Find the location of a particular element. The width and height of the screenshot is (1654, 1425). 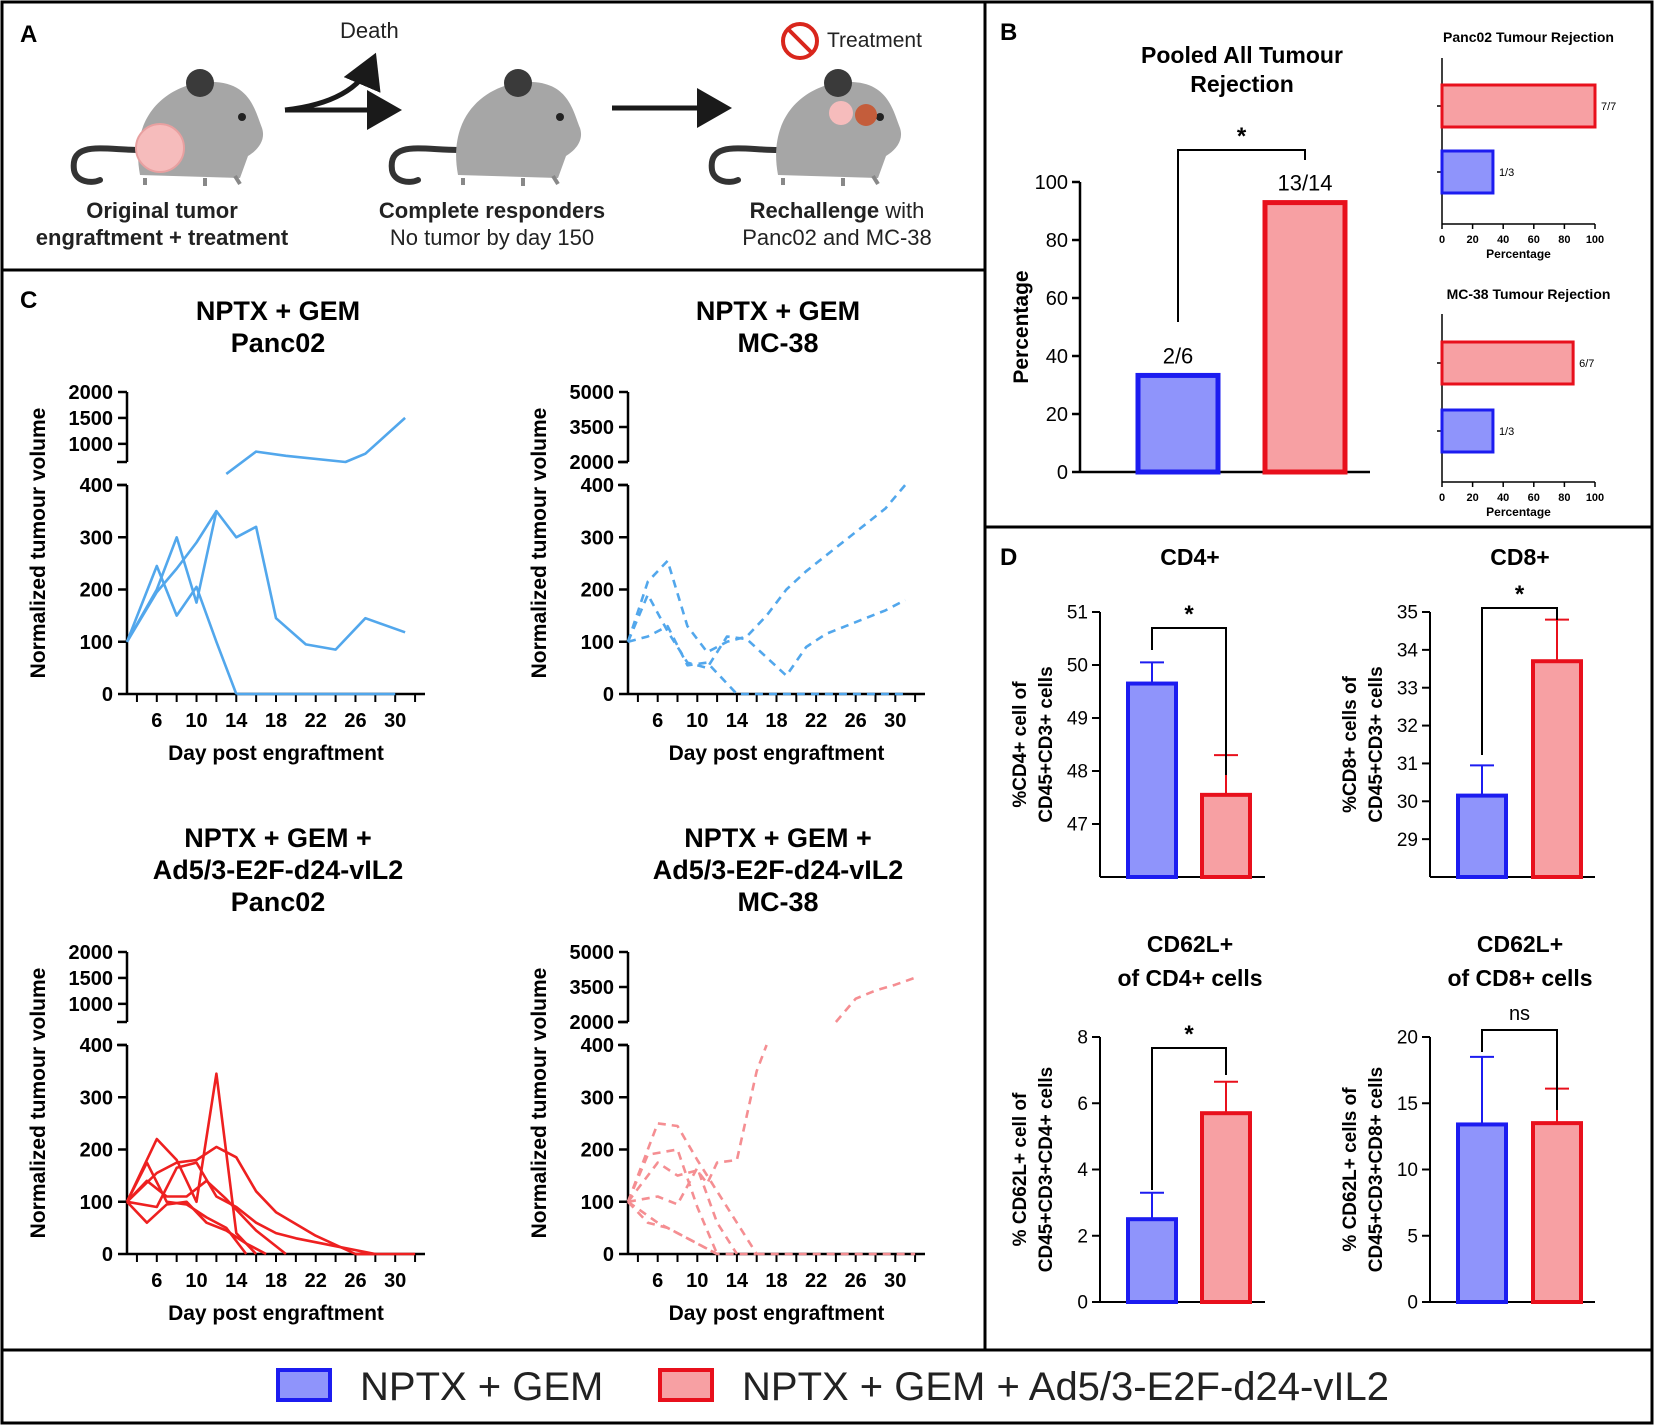

c2-title-0: NPTX + GEM is located at coordinates (778, 311).